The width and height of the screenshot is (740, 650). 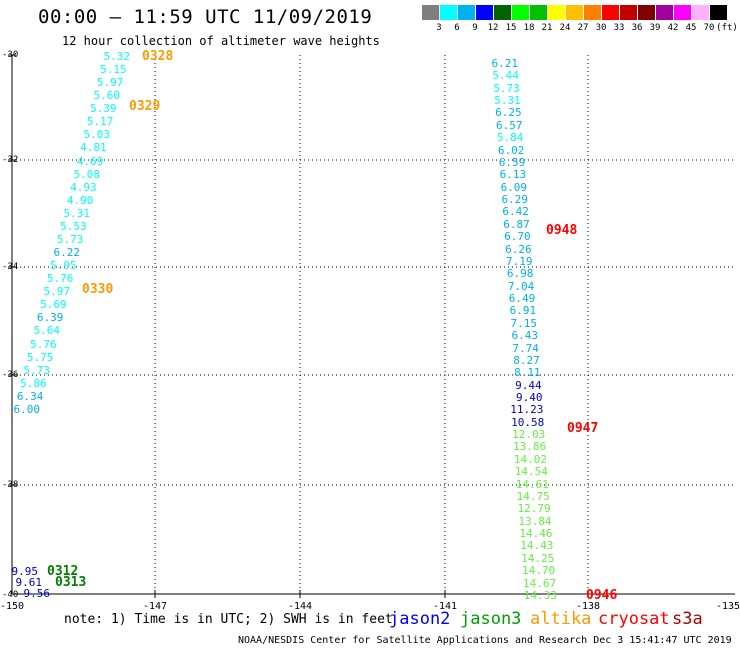 What do you see at coordinates (25, 571) in the screenshot?
I see `wave-height-value: 9.95` at bounding box center [25, 571].